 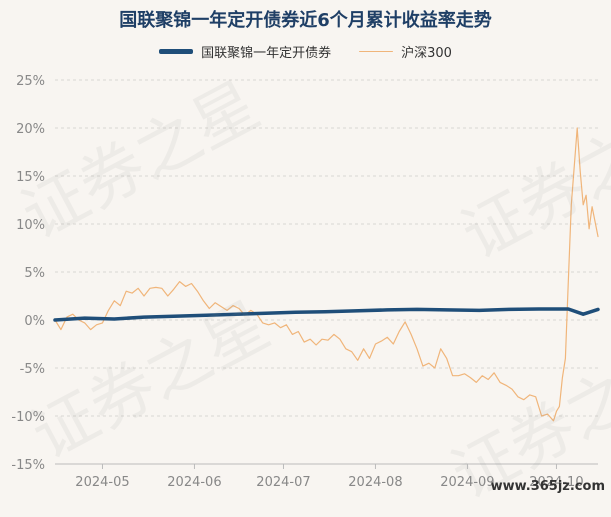 What do you see at coordinates (426, 53) in the screenshot?
I see `legend-label-index: 沪深300` at bounding box center [426, 53].